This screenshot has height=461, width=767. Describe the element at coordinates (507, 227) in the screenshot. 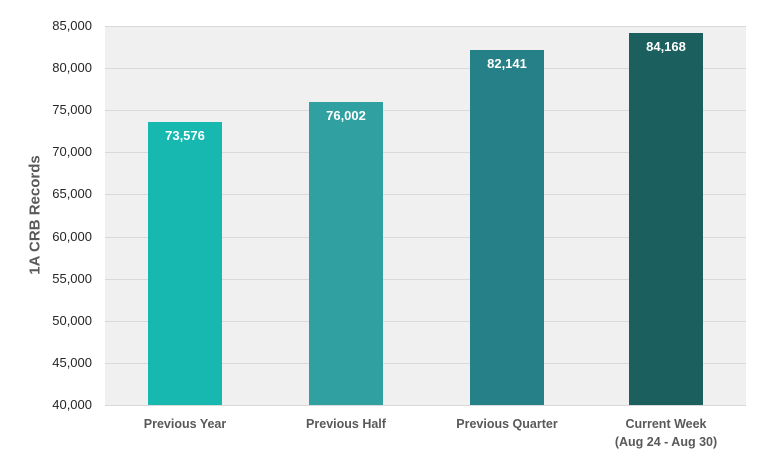

I see `bar: 82,141` at that location.